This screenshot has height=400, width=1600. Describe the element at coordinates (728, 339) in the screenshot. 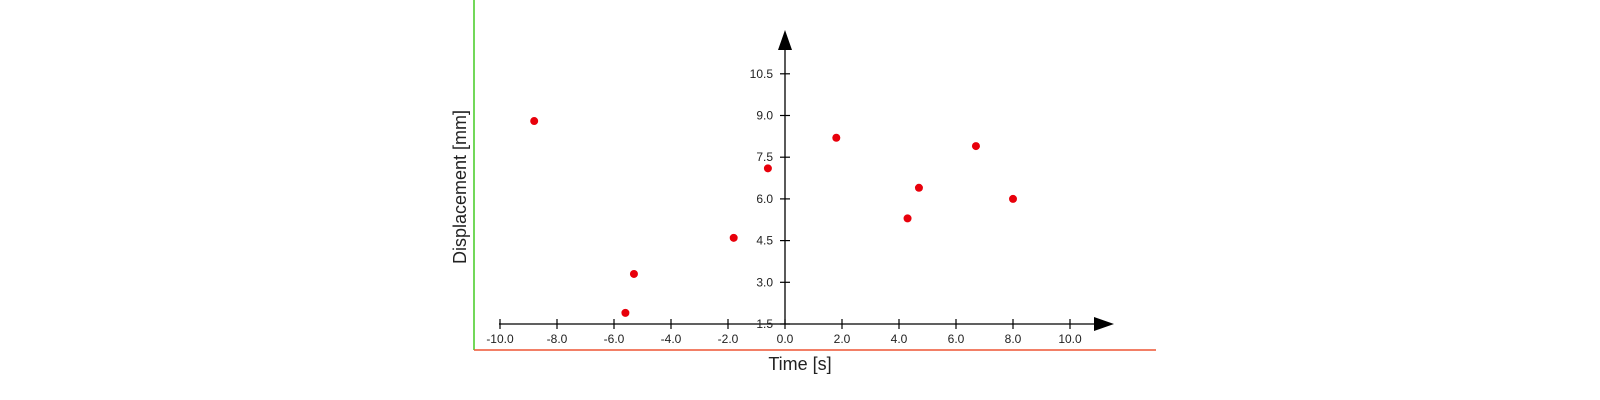

I see `x-tick-label: -2.0` at that location.